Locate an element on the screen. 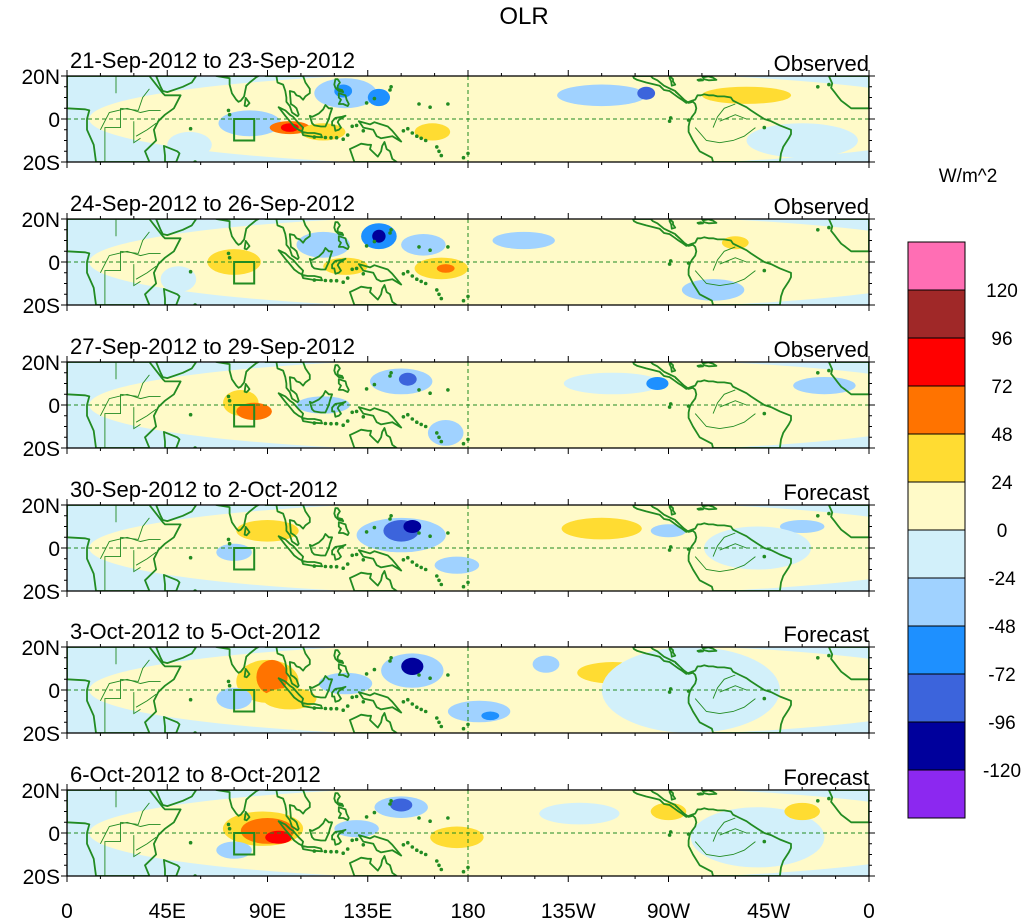  y-tick-label: 20S is located at coordinates (41, 449).